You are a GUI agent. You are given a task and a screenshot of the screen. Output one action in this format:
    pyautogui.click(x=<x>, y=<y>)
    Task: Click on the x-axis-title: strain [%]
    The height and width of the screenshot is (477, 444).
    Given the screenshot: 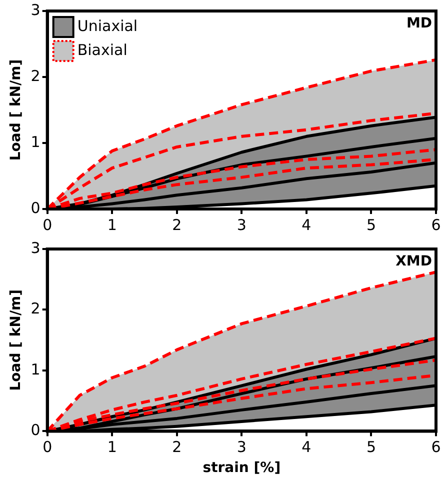 What is the action you would take?
    pyautogui.click(x=241, y=468)
    